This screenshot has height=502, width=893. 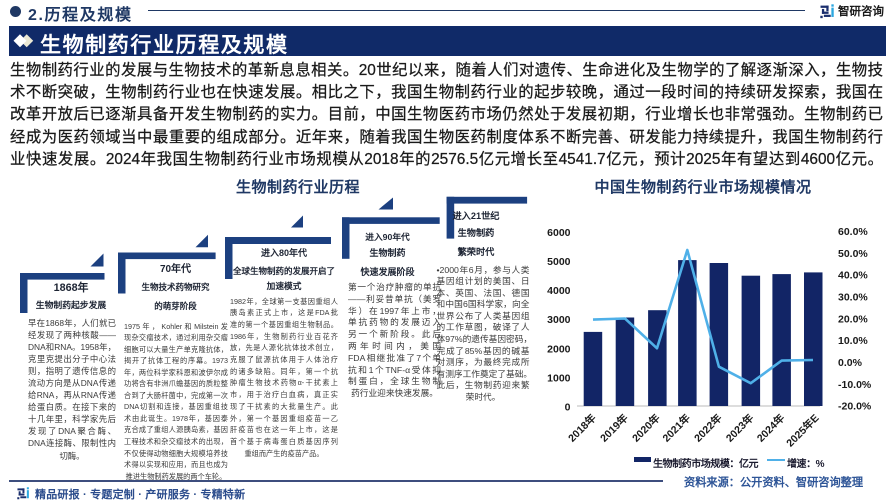 I want to click on svg-text: 60.0%, so click(x=853, y=232).